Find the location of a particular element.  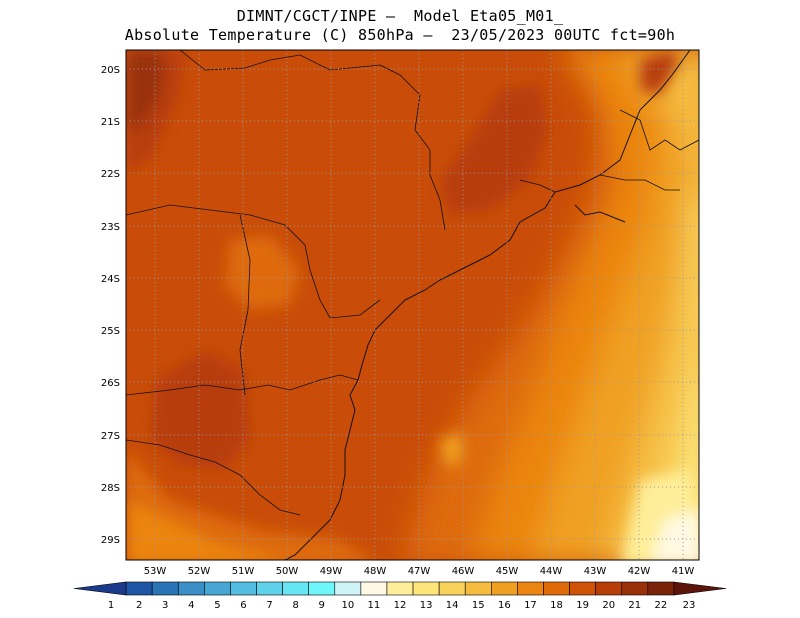

colorbar-label: 12 is located at coordinates (400, 605).